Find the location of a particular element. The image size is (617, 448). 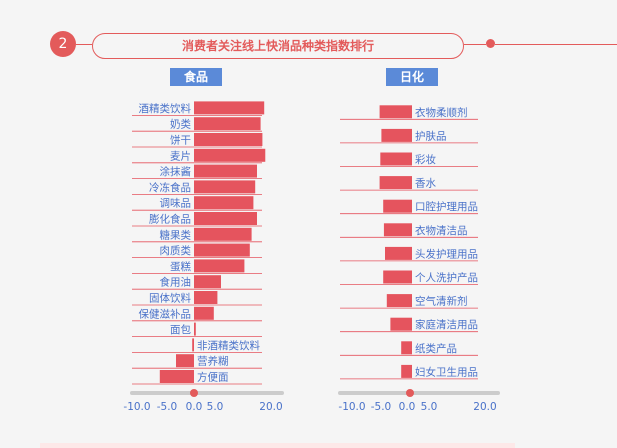

category-label-0-7: 膨化食品 is located at coordinates (170, 219).